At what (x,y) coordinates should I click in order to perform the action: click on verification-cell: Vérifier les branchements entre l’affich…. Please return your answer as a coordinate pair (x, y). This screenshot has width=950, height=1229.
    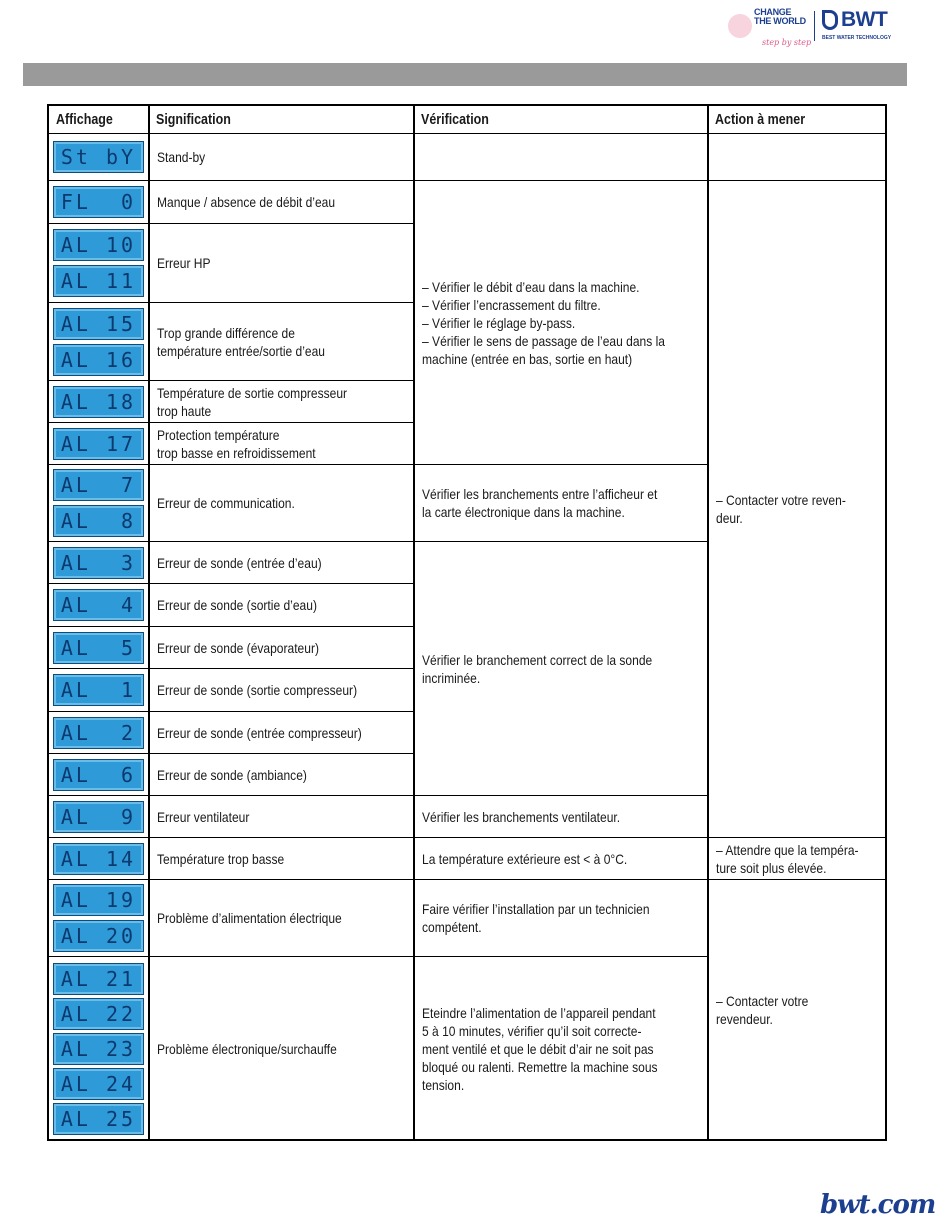
    Looking at the image, I should click on (561, 503).